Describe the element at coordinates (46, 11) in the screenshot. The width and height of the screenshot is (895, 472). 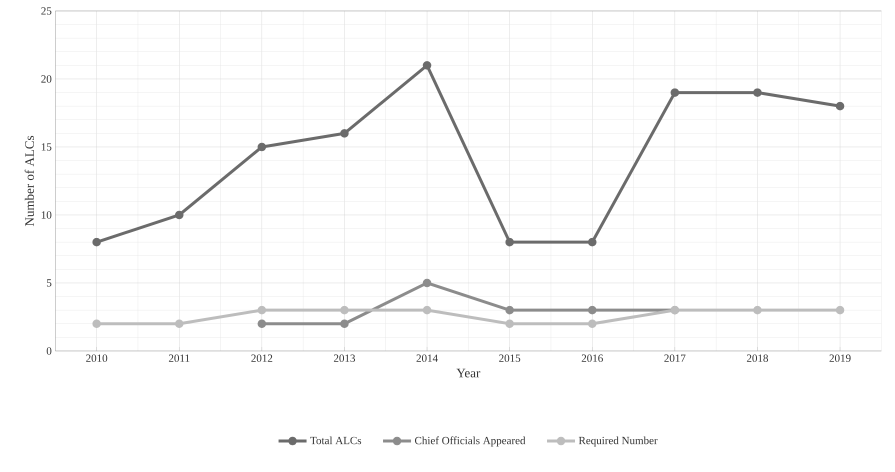
I see `y-tick-label: 25` at that location.